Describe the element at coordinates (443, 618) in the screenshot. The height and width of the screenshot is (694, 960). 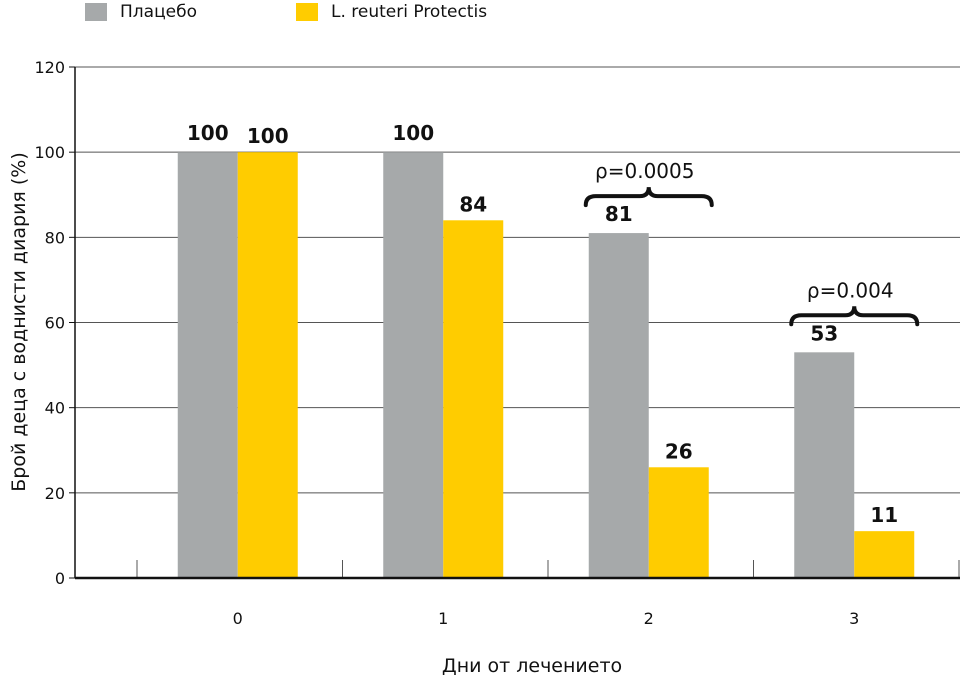
I see `x-tick-label: 1` at that location.